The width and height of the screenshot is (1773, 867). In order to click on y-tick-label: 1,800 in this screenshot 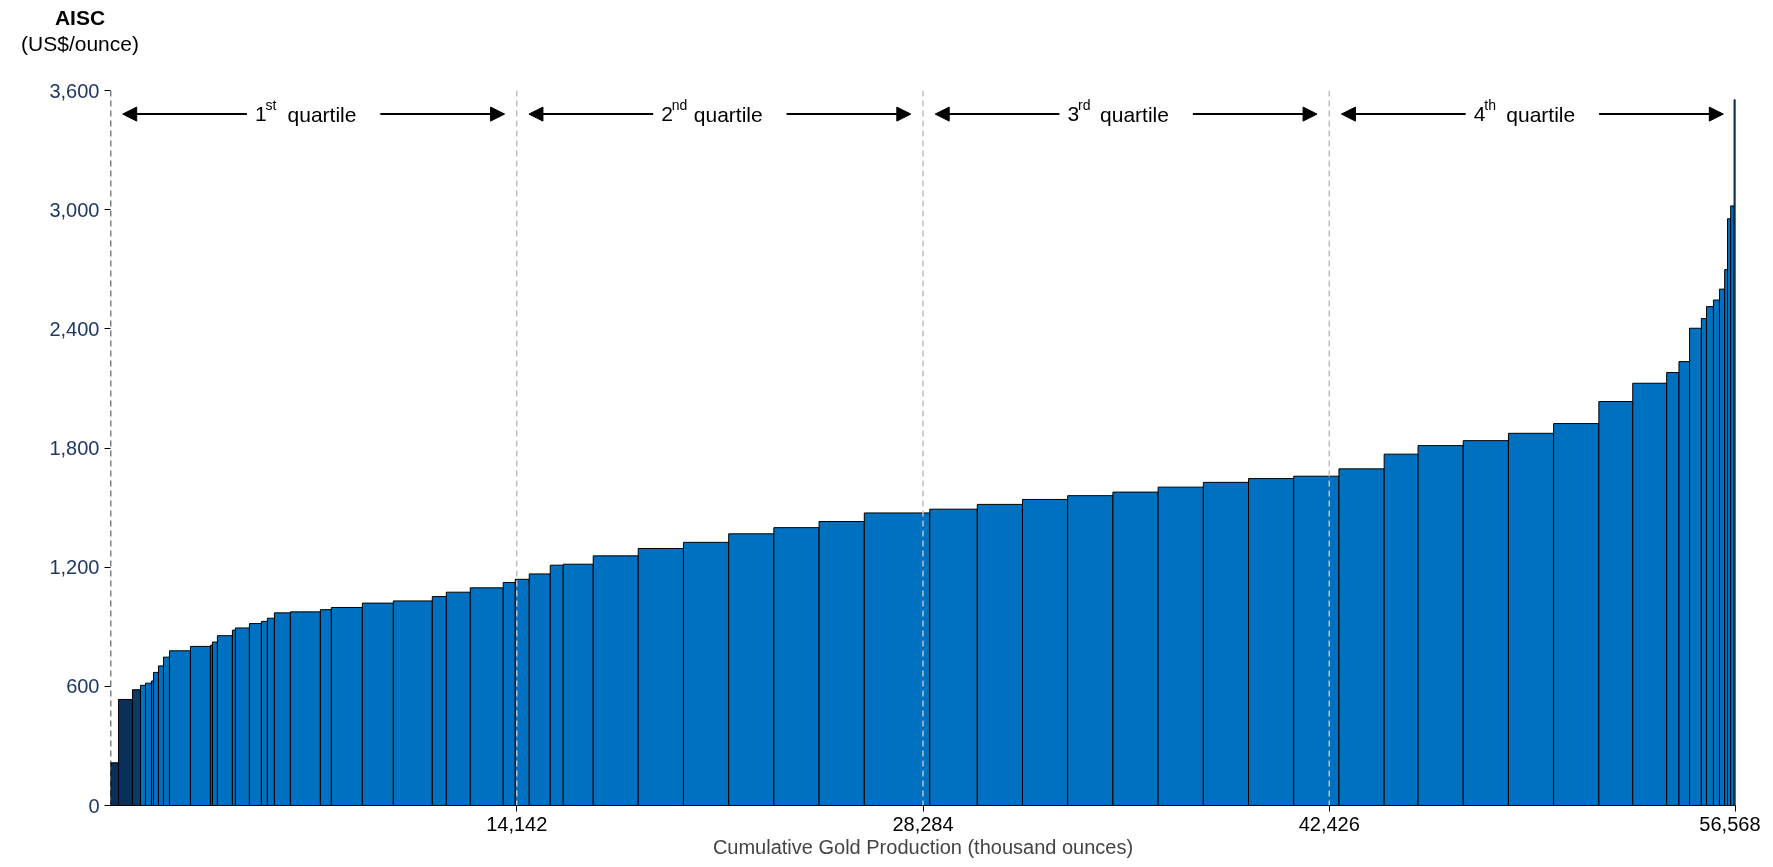, I will do `click(74, 448)`.